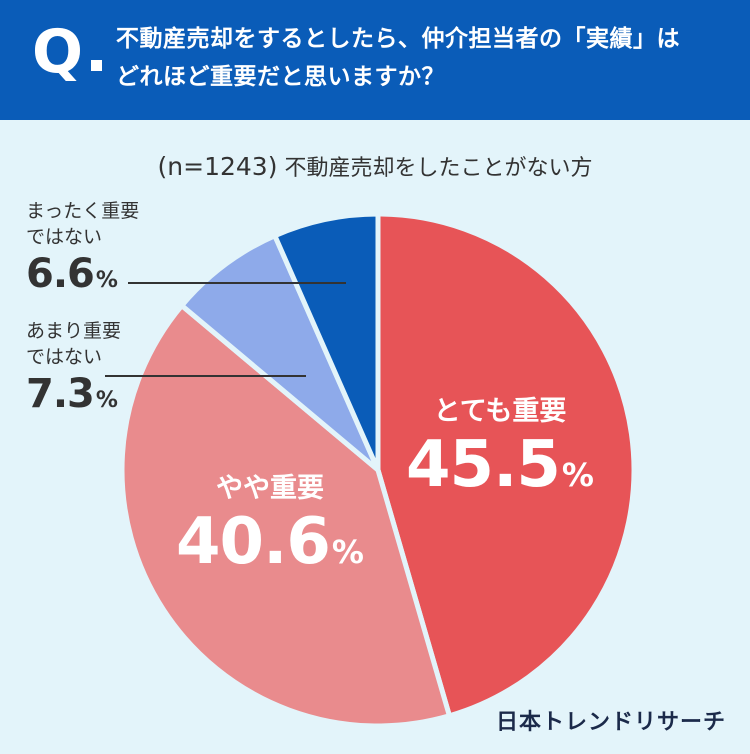 The image size is (750, 754). Describe the element at coordinates (270, 489) in the screenshot. I see `slice-label: やや重要` at that location.